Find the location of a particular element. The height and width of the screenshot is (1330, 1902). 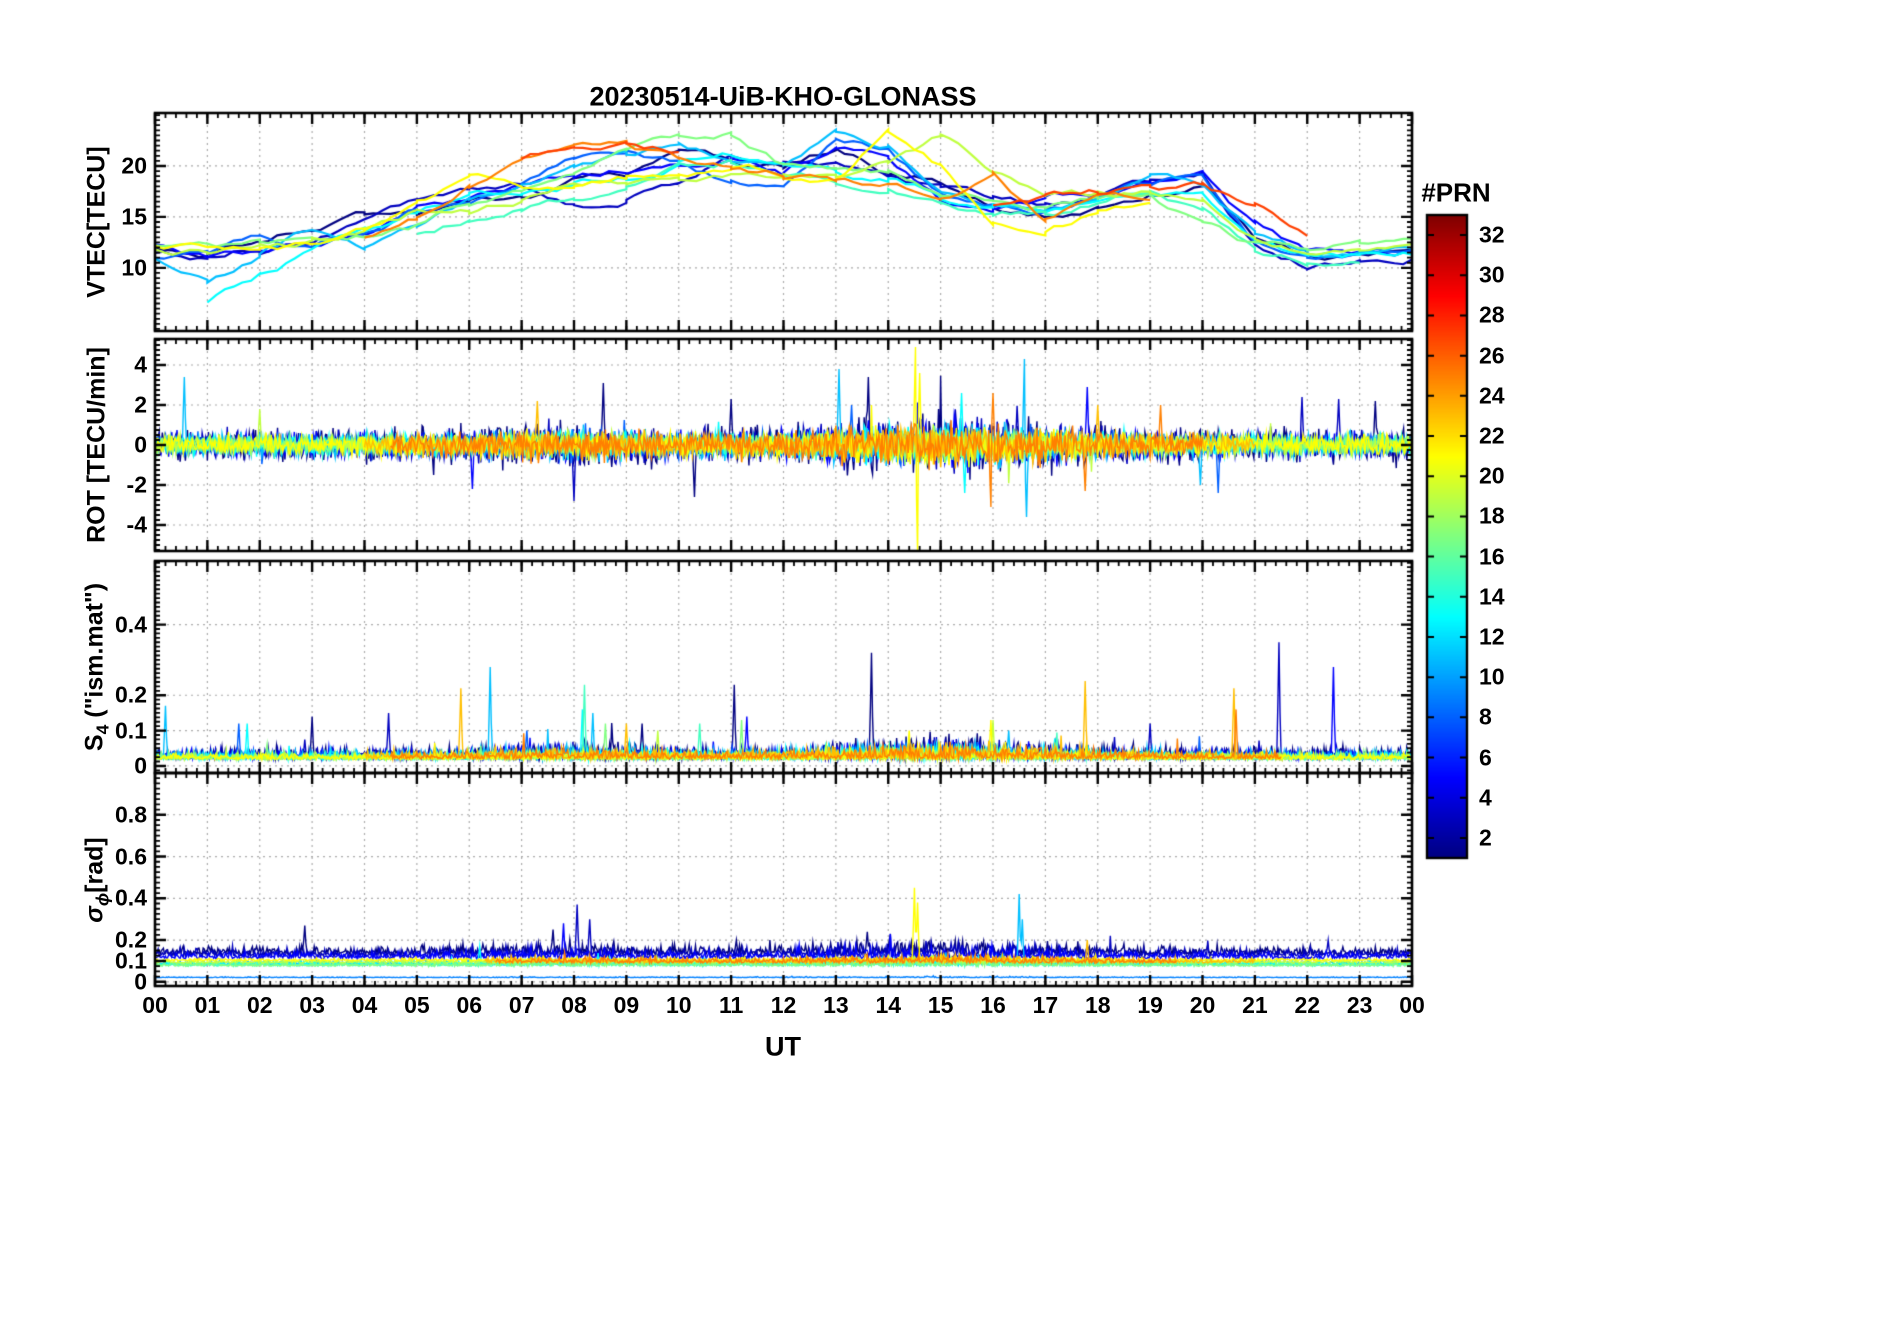

colorbar-tick-label: 28 is located at coordinates (1492, 314).